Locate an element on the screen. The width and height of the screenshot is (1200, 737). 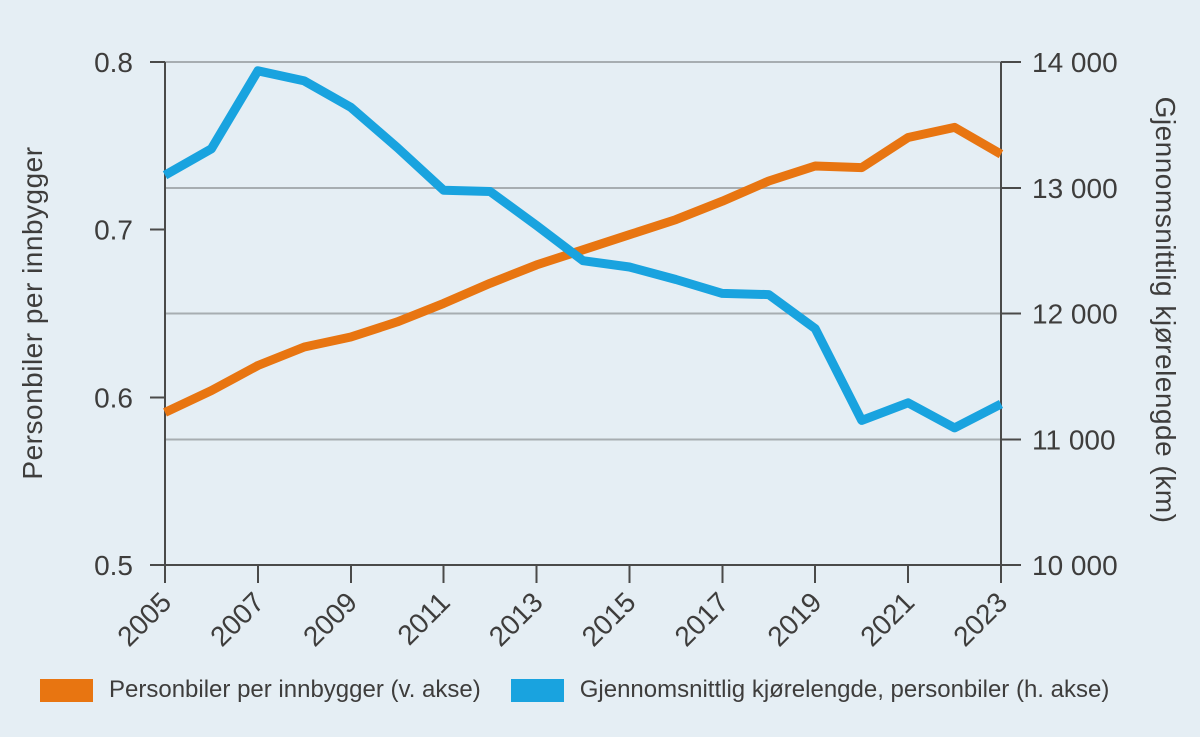
x-axis-tick-label: 2011 is located at coordinates (423, 618).